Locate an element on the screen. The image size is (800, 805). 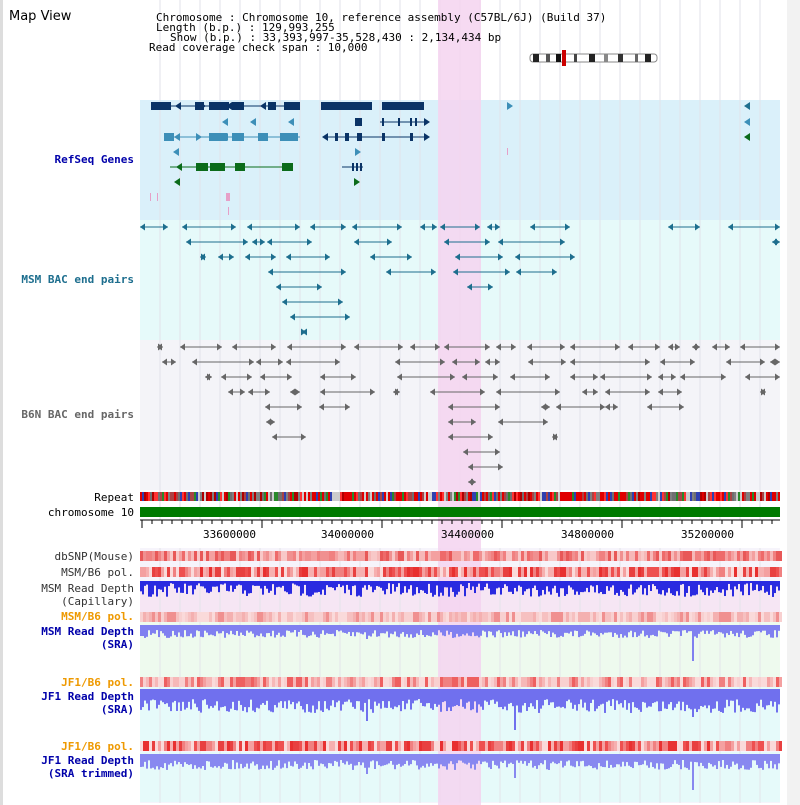
b6n-bac-label: B6N BAC end pairs is located at coordinates (77, 414).